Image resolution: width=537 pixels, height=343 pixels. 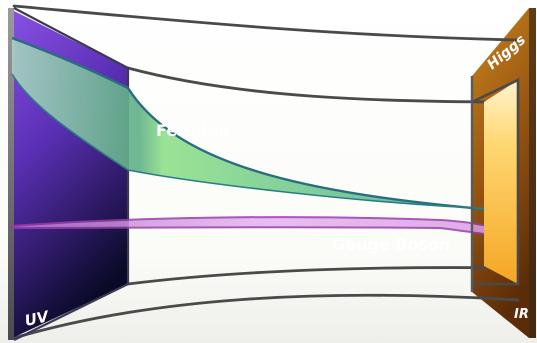 What do you see at coordinates (323, 85) in the screenshot?
I see `bulk-line-top-inner` at bounding box center [323, 85].